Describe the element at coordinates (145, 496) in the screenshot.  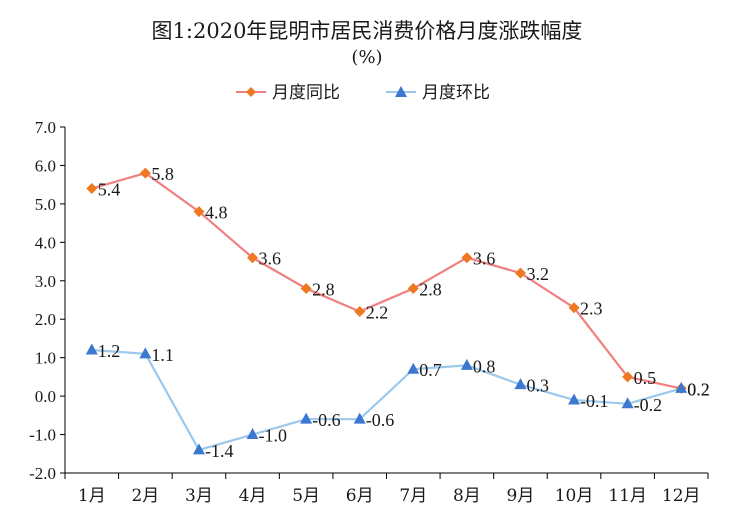
I see `x-tick-label: 2月` at that location.